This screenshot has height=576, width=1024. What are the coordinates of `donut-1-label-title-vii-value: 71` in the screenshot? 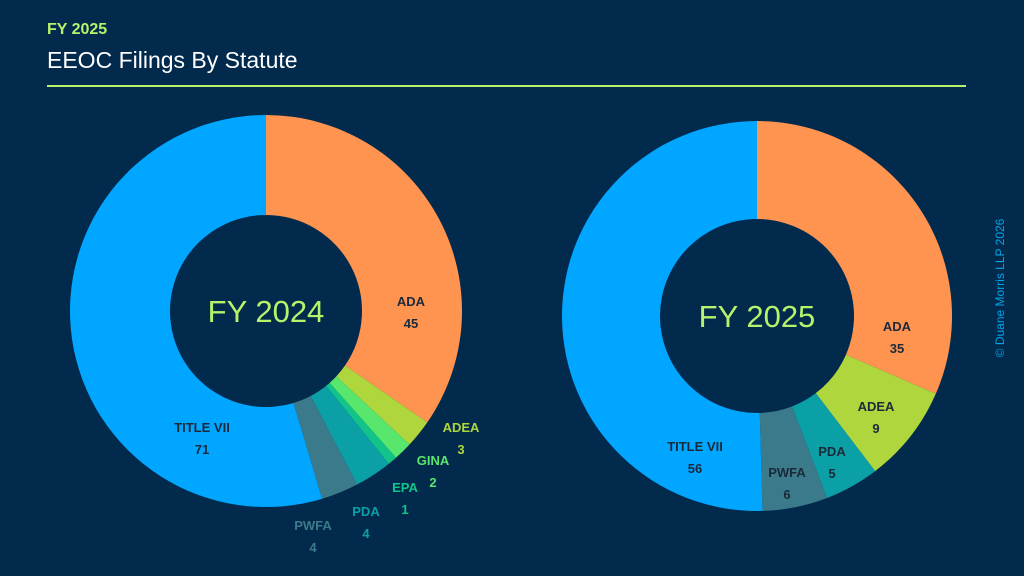 It's located at (202, 449).